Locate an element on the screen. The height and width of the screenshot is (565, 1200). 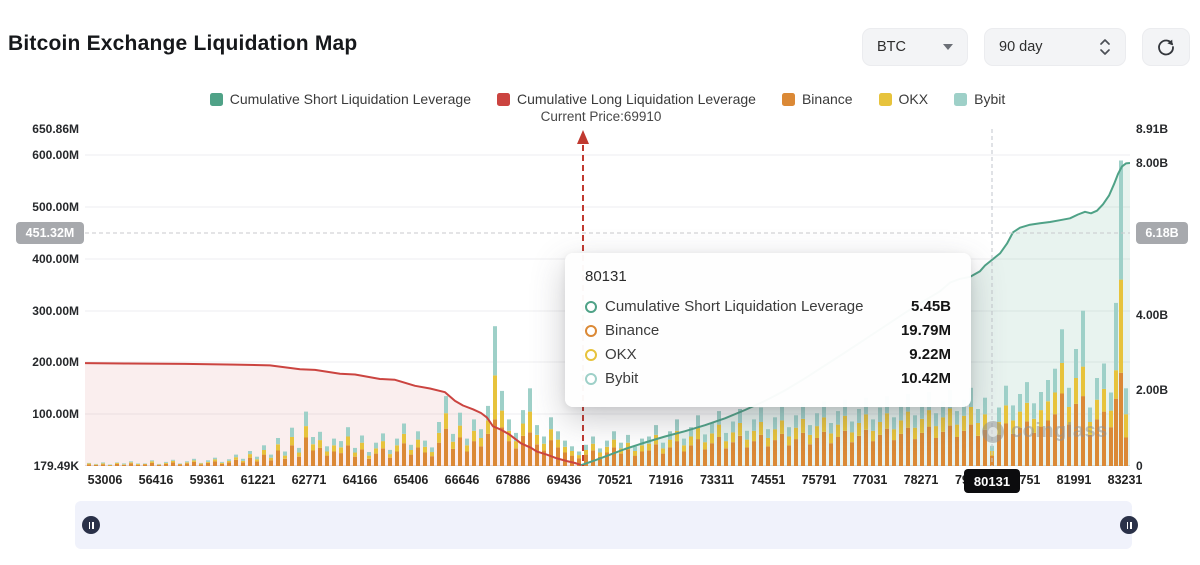
legend-item-5: Bybit is located at coordinates (979, 99).